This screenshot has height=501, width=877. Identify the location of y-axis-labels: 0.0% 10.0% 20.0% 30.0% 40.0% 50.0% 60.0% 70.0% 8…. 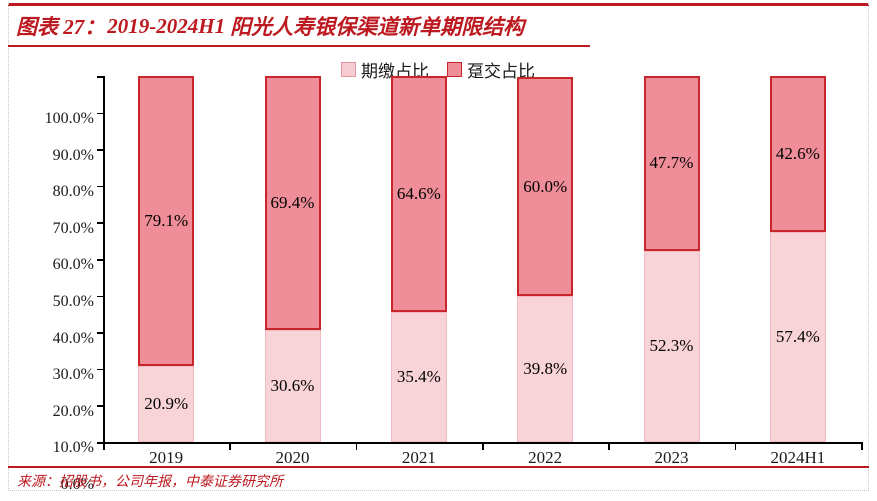
(55, 301).